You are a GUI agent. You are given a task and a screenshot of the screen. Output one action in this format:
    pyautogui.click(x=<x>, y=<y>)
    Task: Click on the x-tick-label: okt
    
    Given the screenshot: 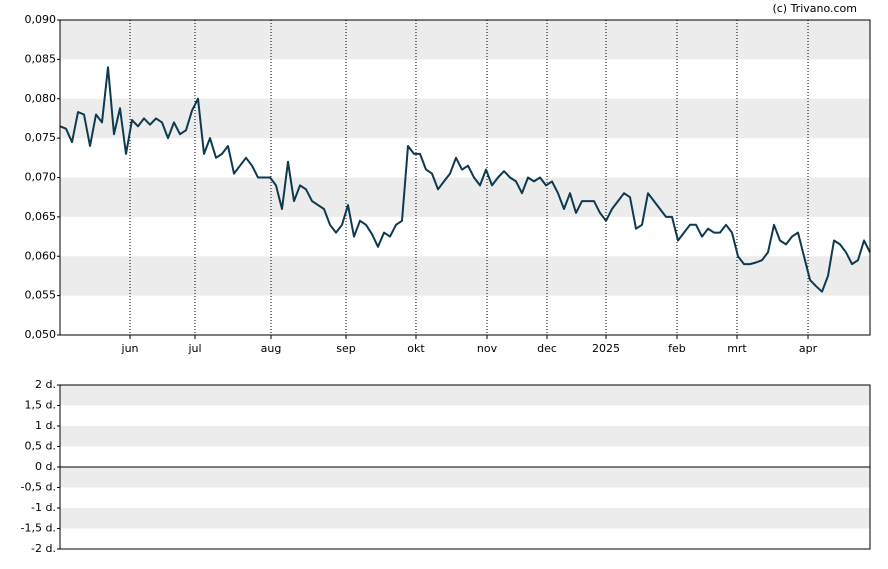 What is the action you would take?
    pyautogui.click(x=416, y=348)
    